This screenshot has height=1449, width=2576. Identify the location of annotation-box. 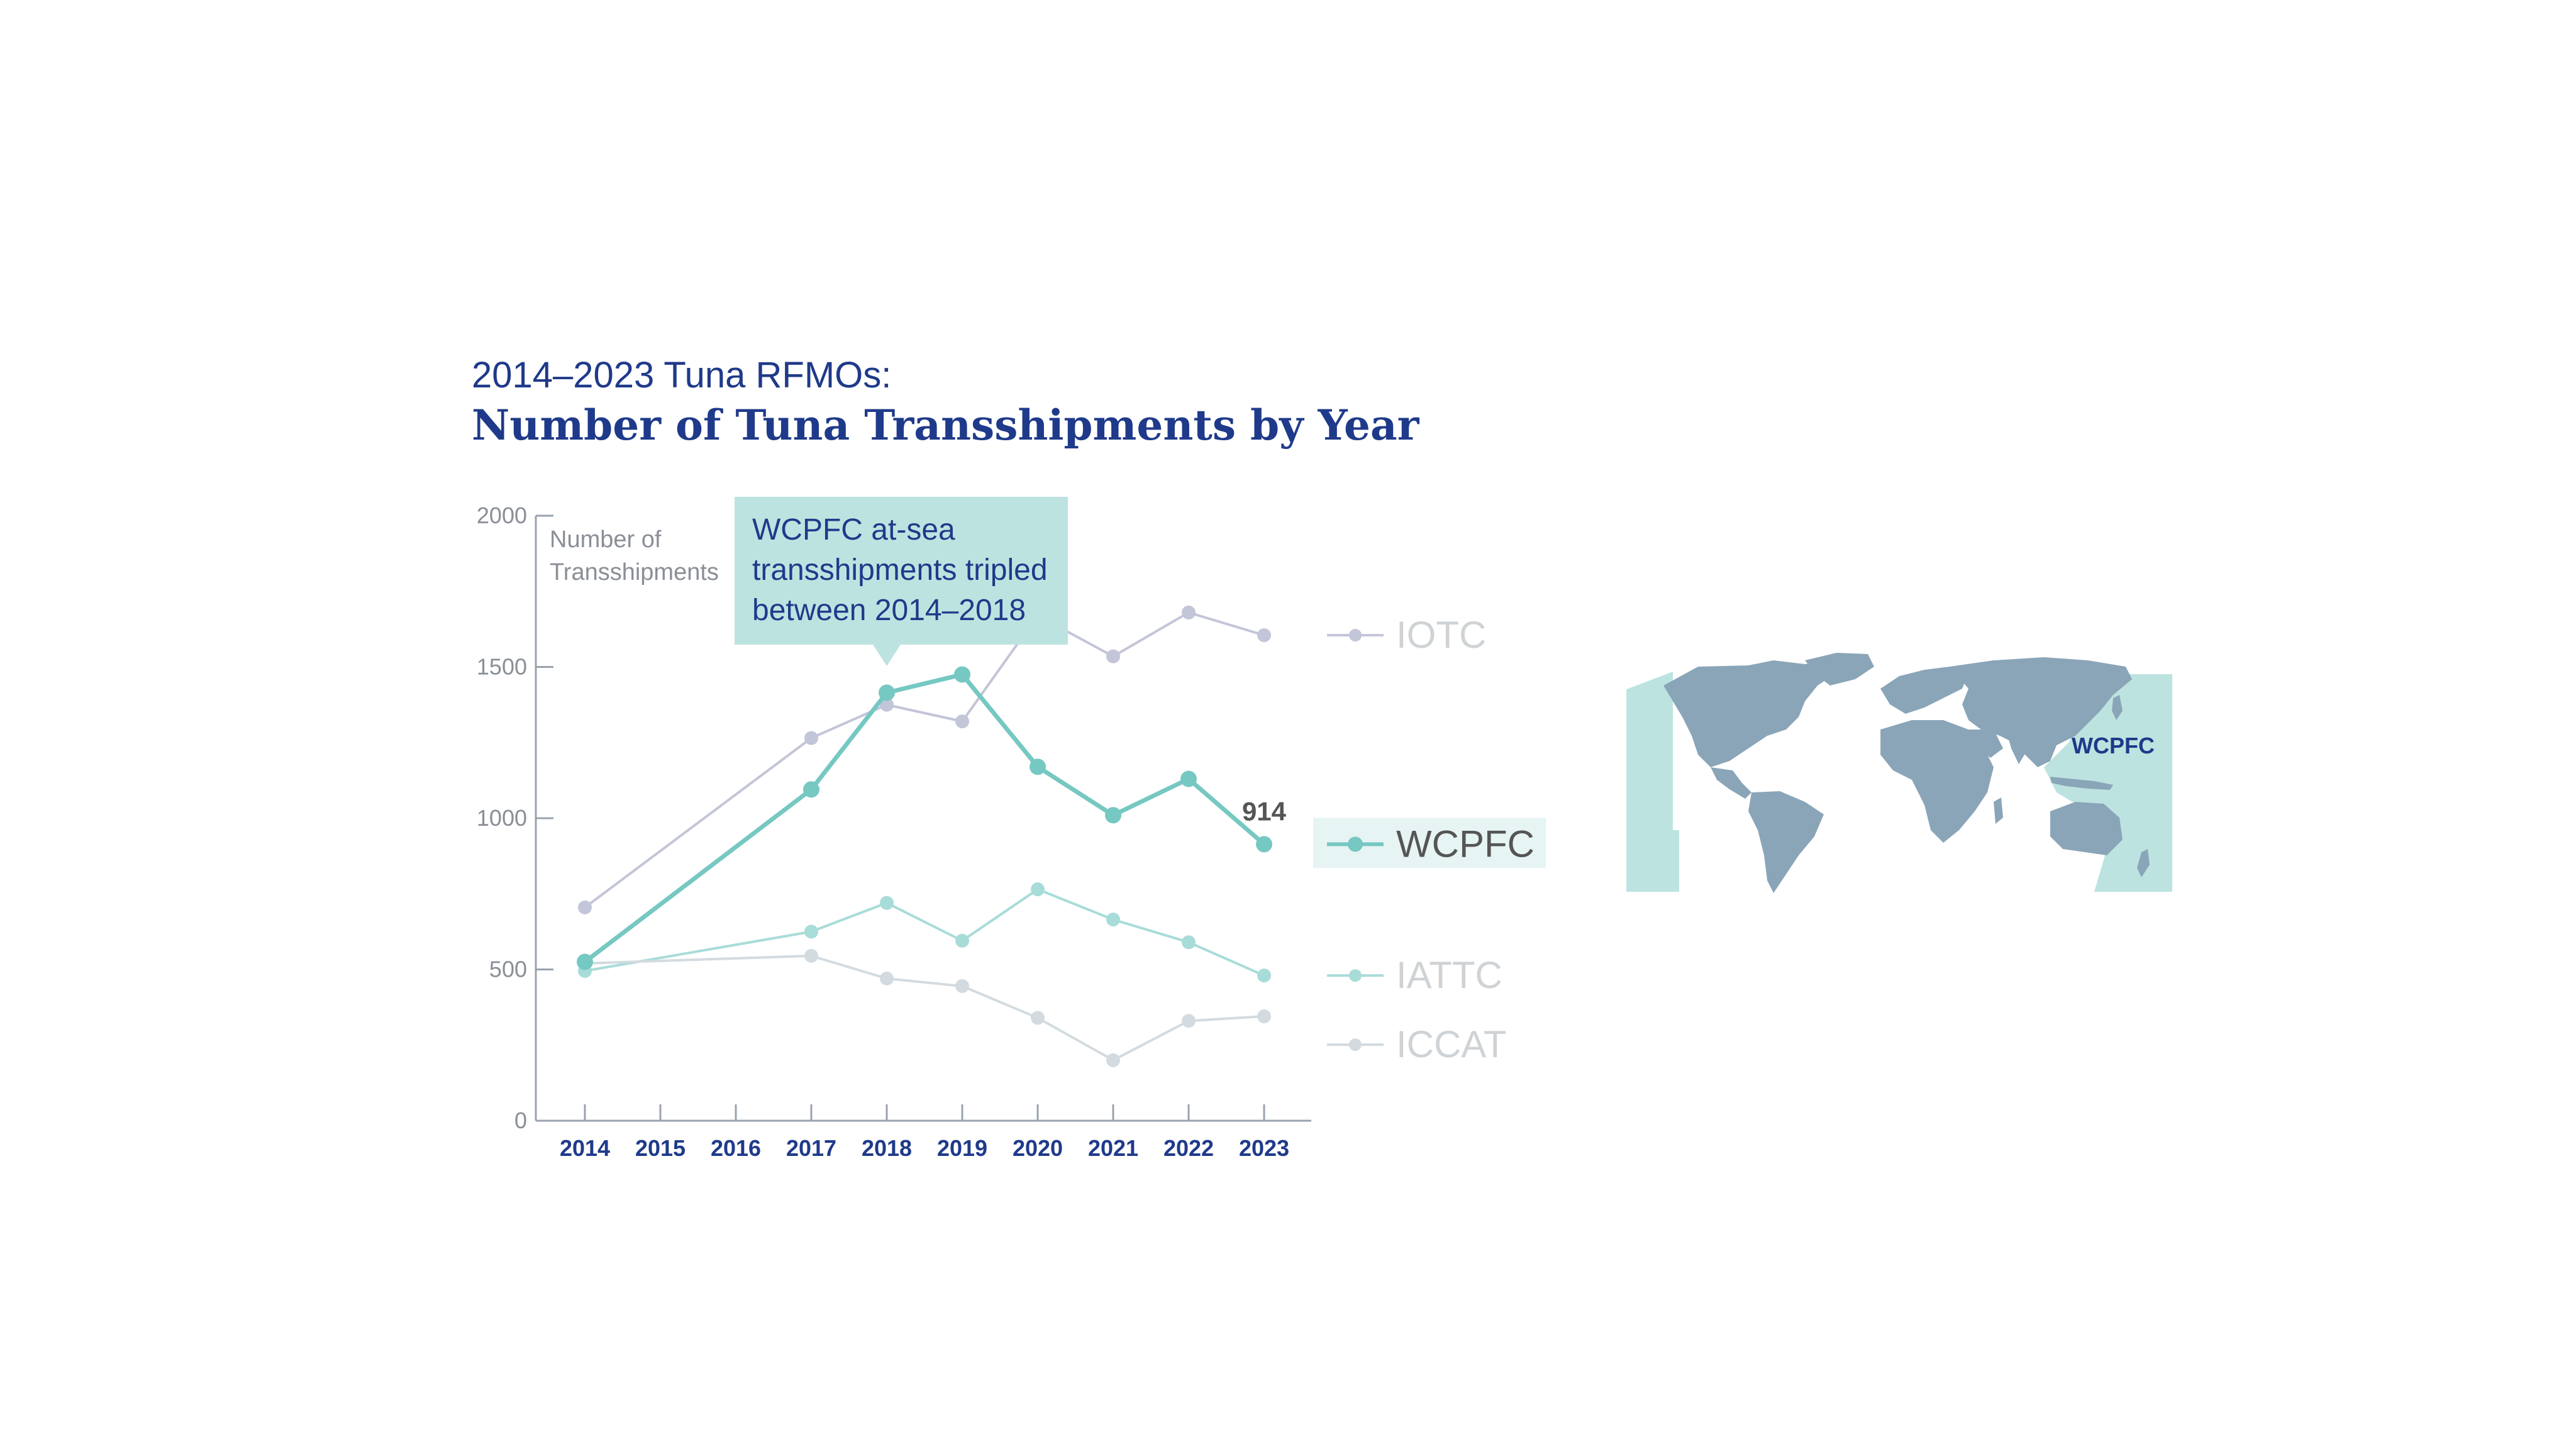
(901, 571).